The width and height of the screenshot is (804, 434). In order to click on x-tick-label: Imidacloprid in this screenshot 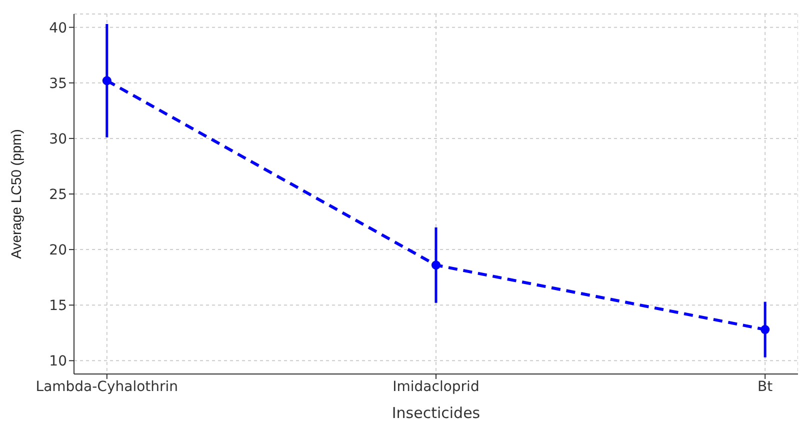, I will do `click(436, 386)`.